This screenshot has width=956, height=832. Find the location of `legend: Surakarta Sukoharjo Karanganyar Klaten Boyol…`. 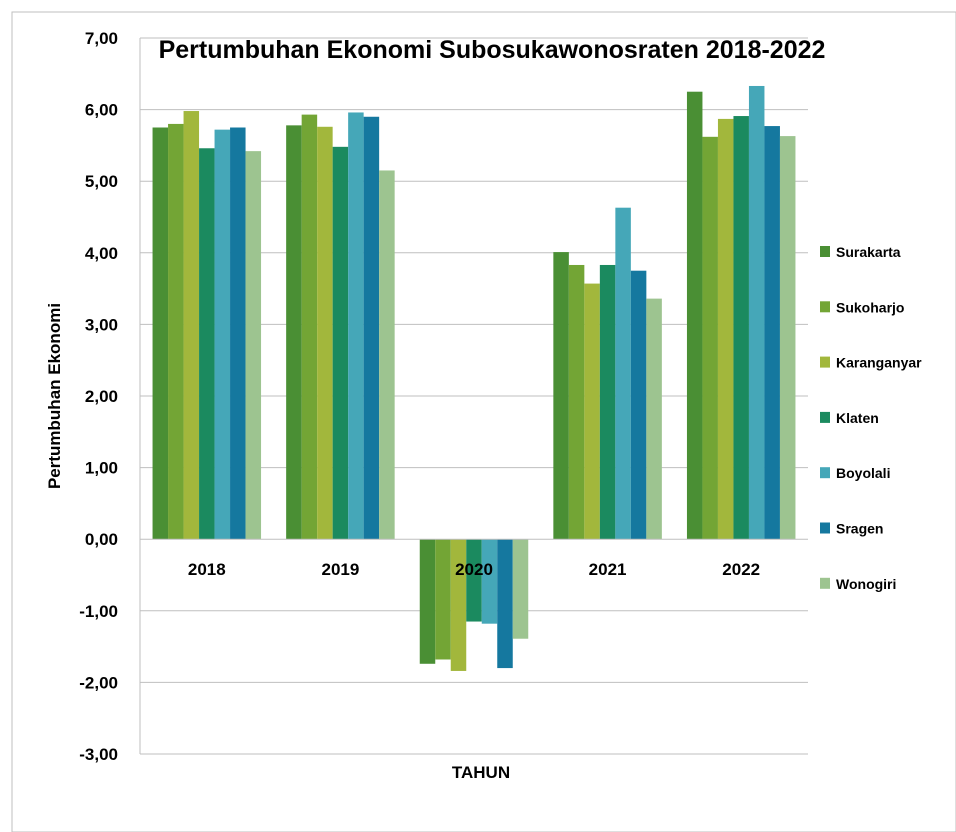

legend: Surakarta Sukoharjo Karanganyar Klaten Boyol… is located at coordinates (871, 418).